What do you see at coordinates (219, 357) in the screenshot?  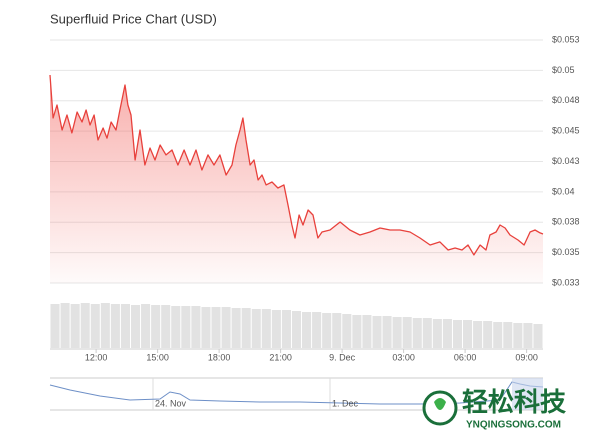 I see `x-tick-label: 18:00` at bounding box center [219, 357].